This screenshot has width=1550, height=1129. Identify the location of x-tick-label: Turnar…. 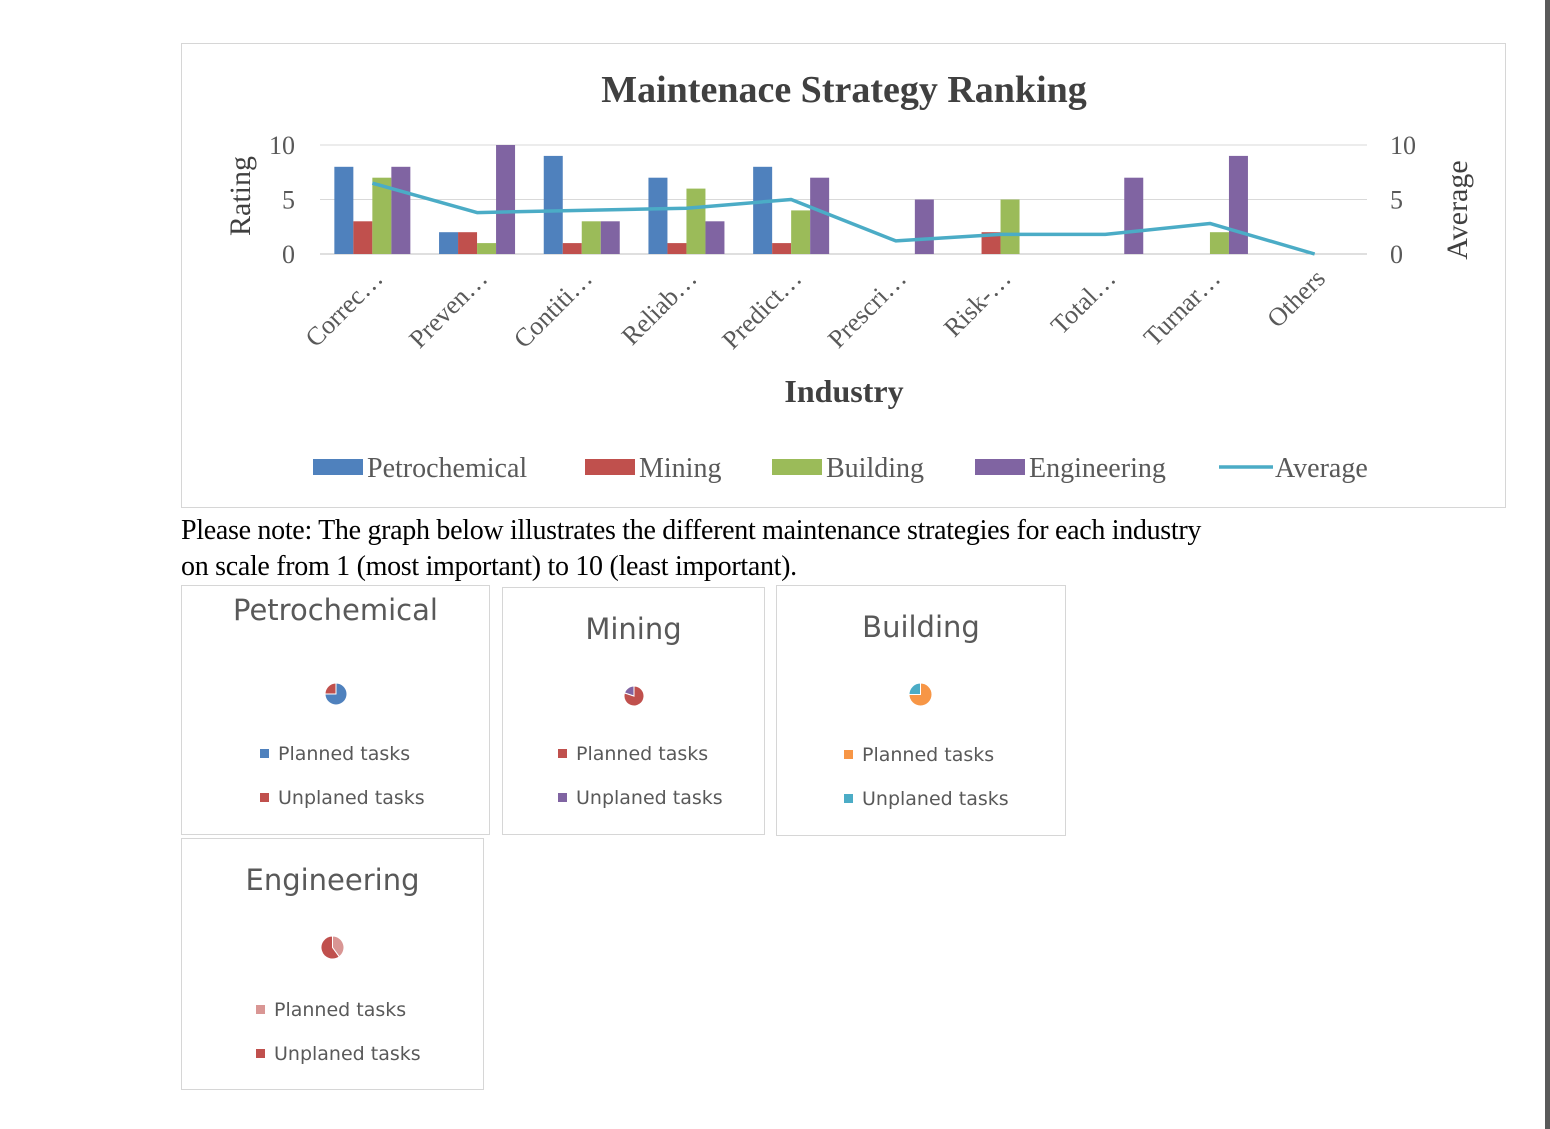
(1182, 308).